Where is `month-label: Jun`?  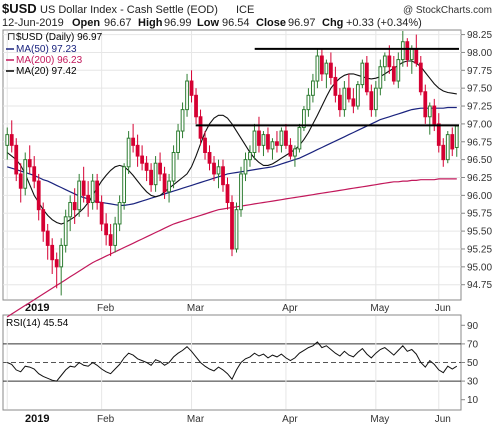
month-label: Jun is located at coordinates (443, 308).